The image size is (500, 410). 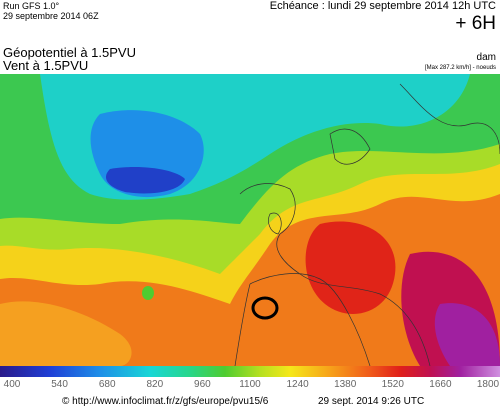 I want to click on color-scale, so click(x=250, y=371).